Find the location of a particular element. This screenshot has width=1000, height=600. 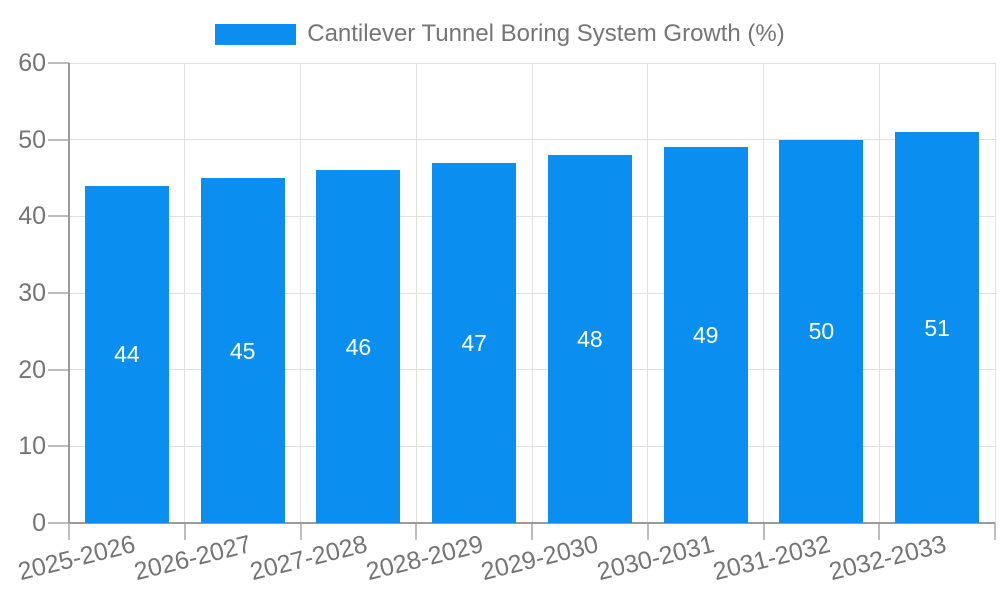

bar: 47 is located at coordinates (474, 342).